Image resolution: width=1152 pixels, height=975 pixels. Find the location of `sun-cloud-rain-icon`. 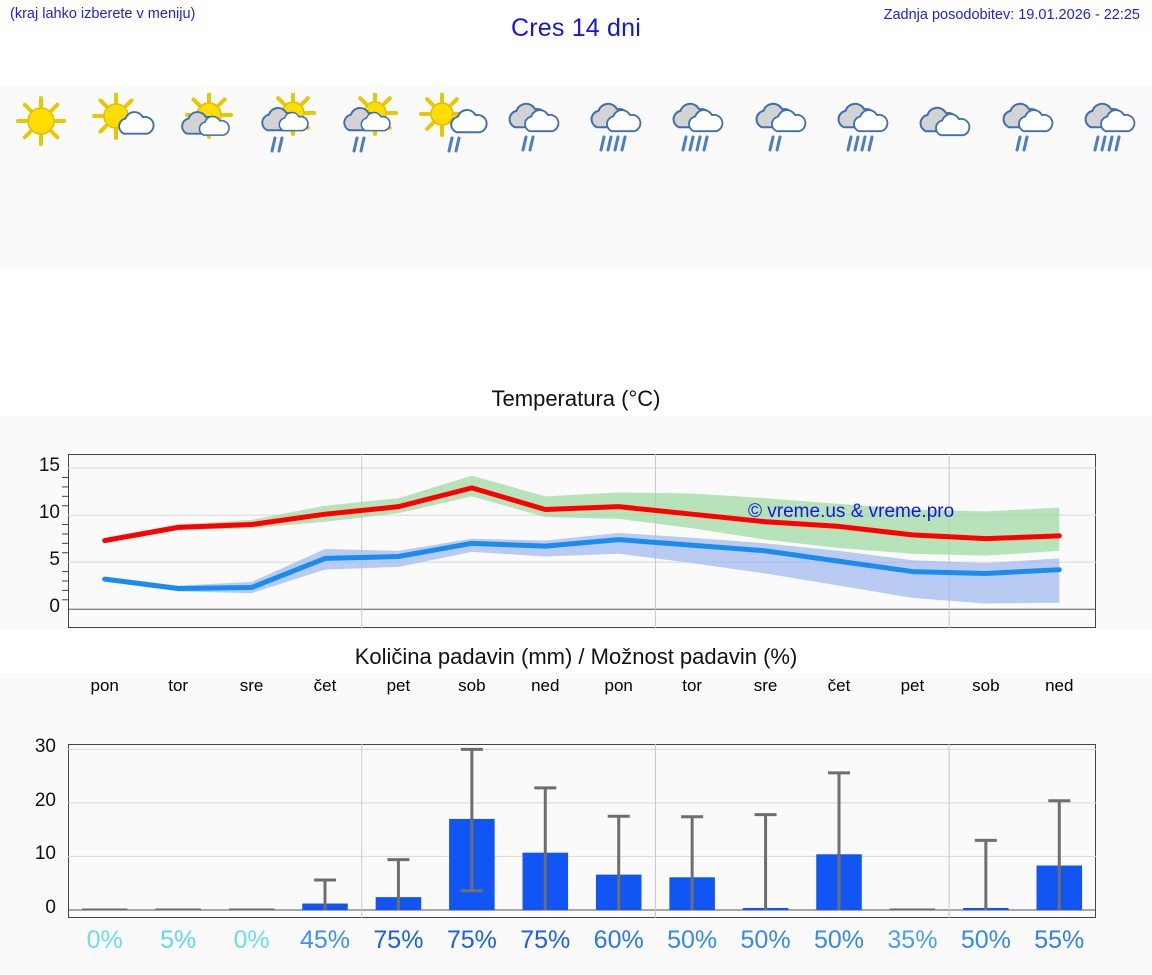

sun-cloud-rain-icon is located at coordinates (453, 124).